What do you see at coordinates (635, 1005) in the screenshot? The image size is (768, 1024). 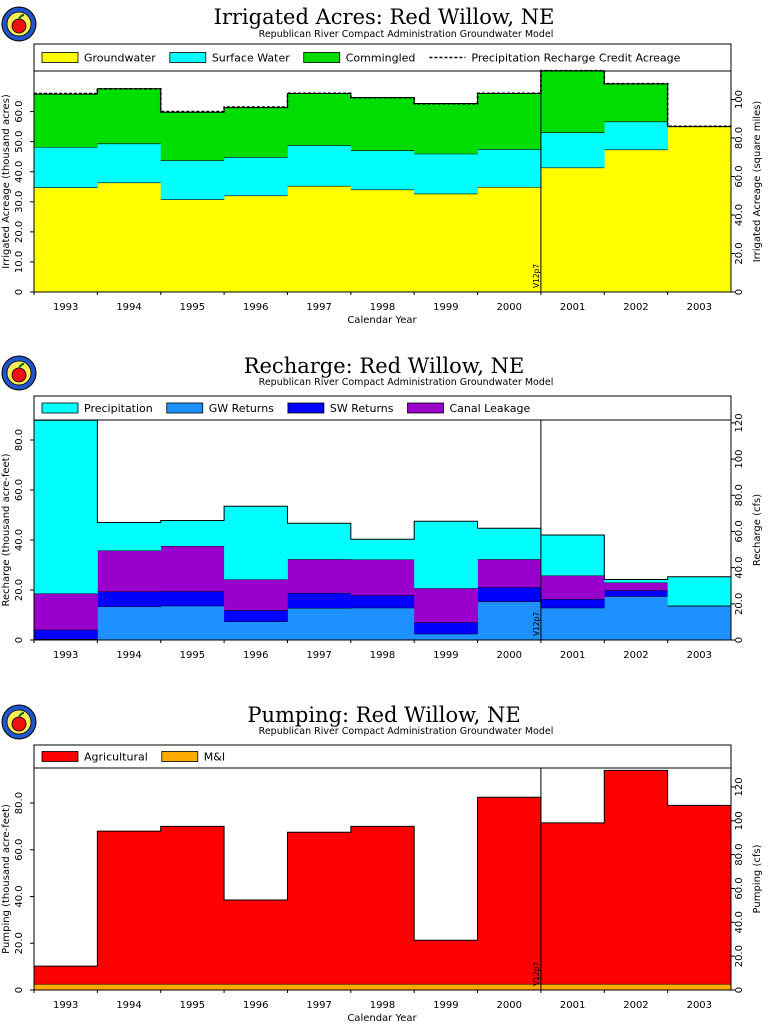 I see `x-tick-label: 2002` at bounding box center [635, 1005].